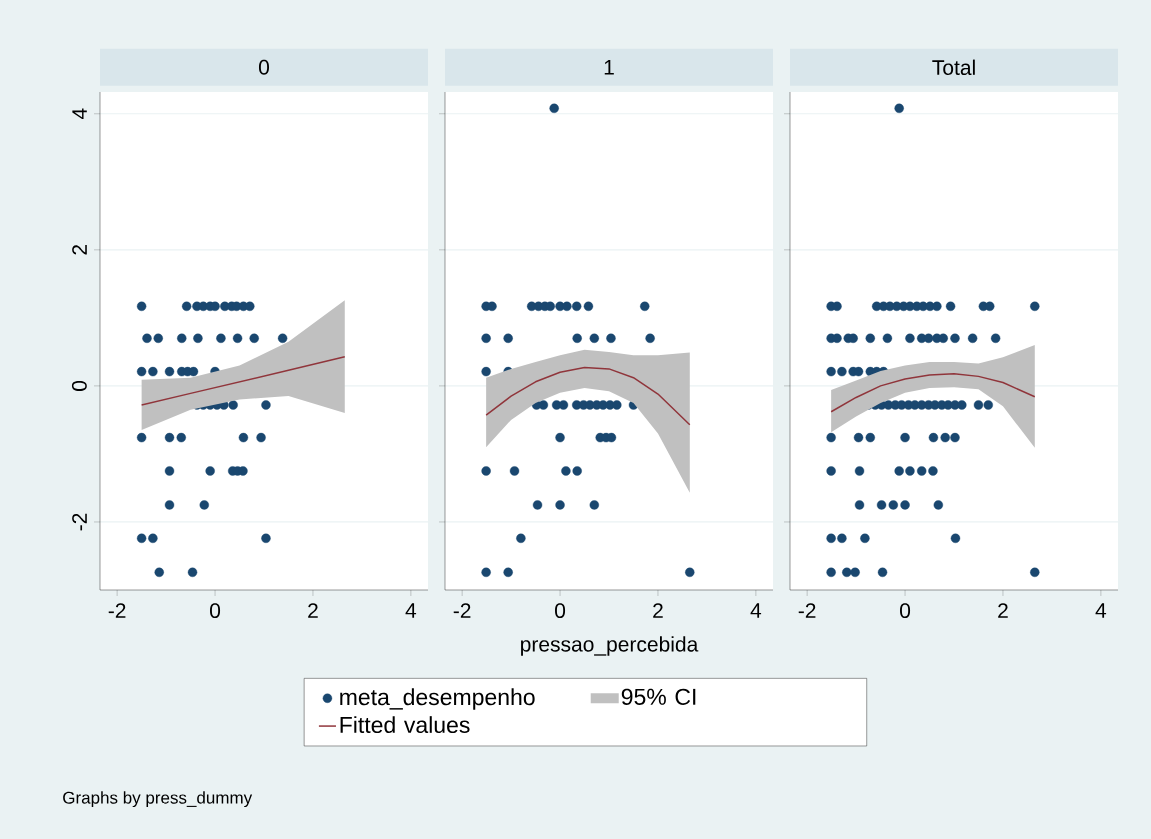  Describe the element at coordinates (658, 696) in the screenshot. I see `text: 95% CI` at that location.